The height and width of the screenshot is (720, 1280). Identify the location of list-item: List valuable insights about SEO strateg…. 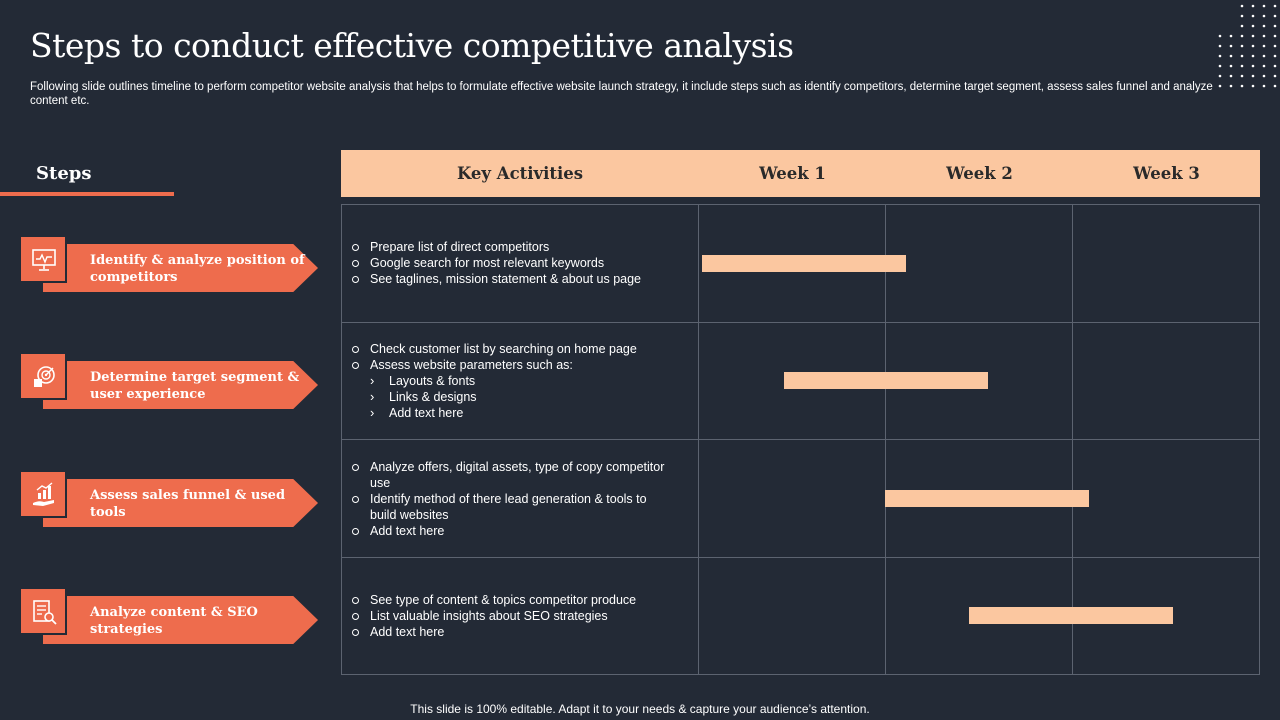
(522, 616).